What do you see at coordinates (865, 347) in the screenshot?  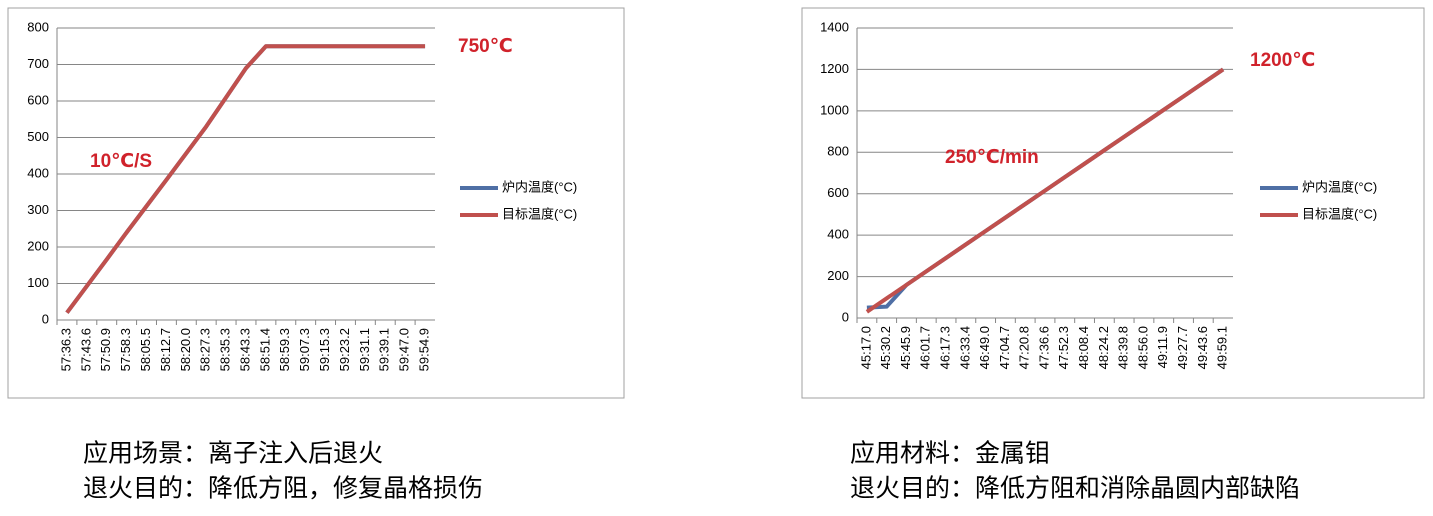 I see `x-tick-label: 45:17.0` at bounding box center [865, 347].